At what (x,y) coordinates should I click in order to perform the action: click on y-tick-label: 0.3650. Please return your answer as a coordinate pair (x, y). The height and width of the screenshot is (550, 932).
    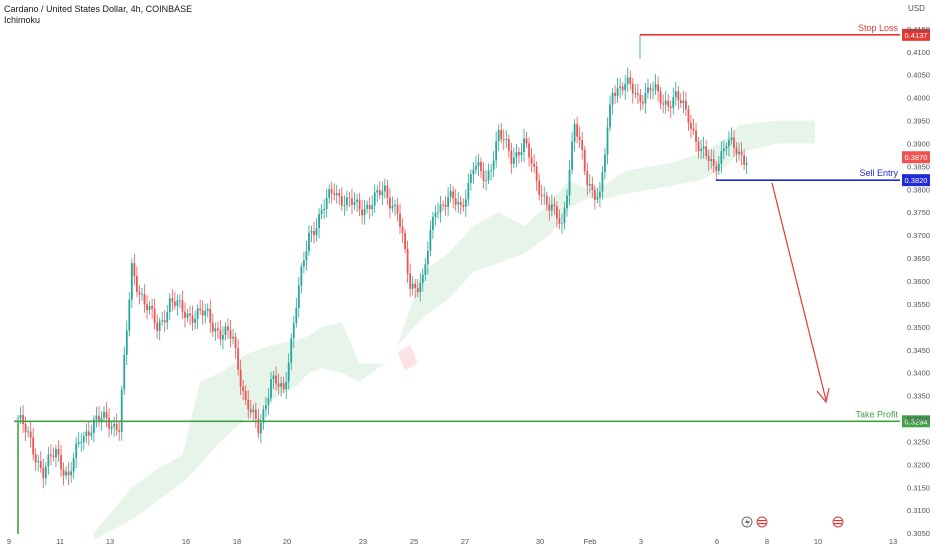
    Looking at the image, I should click on (918, 258).